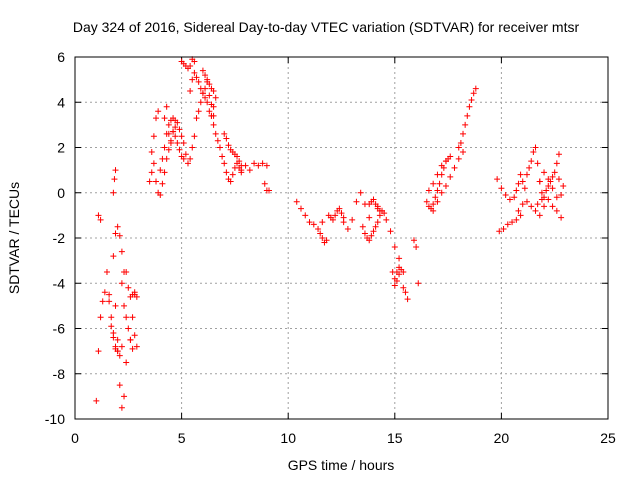  What do you see at coordinates (388, 232) in the screenshot?
I see `series-s30` at bounding box center [388, 232].